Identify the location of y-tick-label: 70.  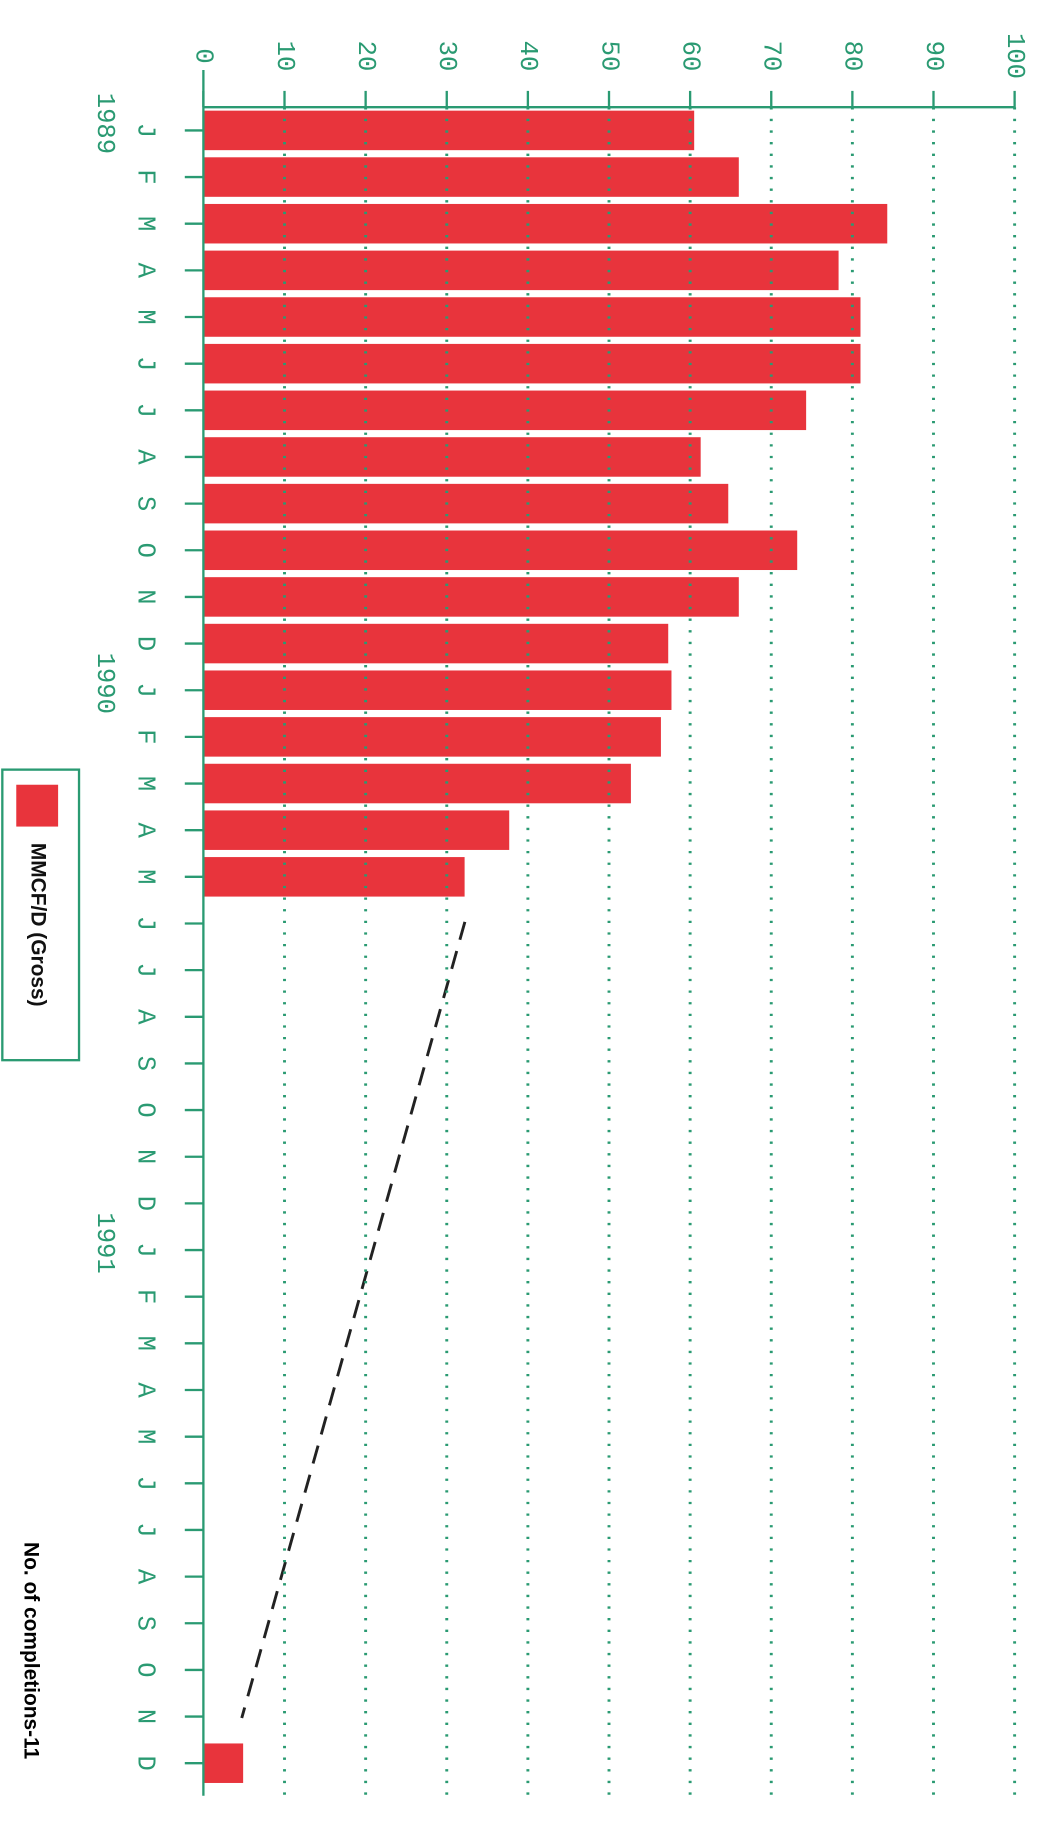
(771, 56).